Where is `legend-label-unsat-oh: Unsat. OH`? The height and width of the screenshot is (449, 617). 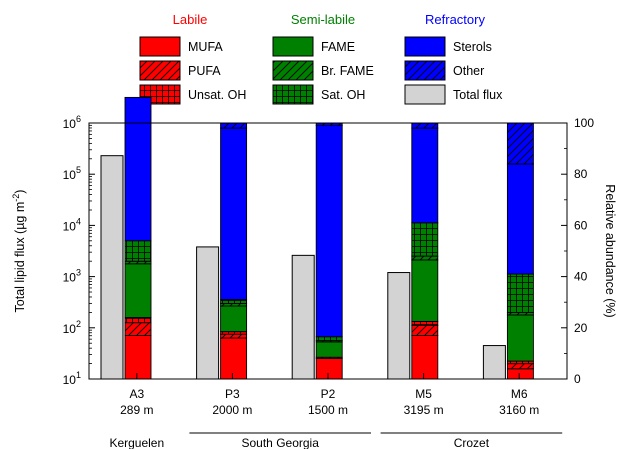
legend-label-unsat-oh: Unsat. OH is located at coordinates (217, 95).